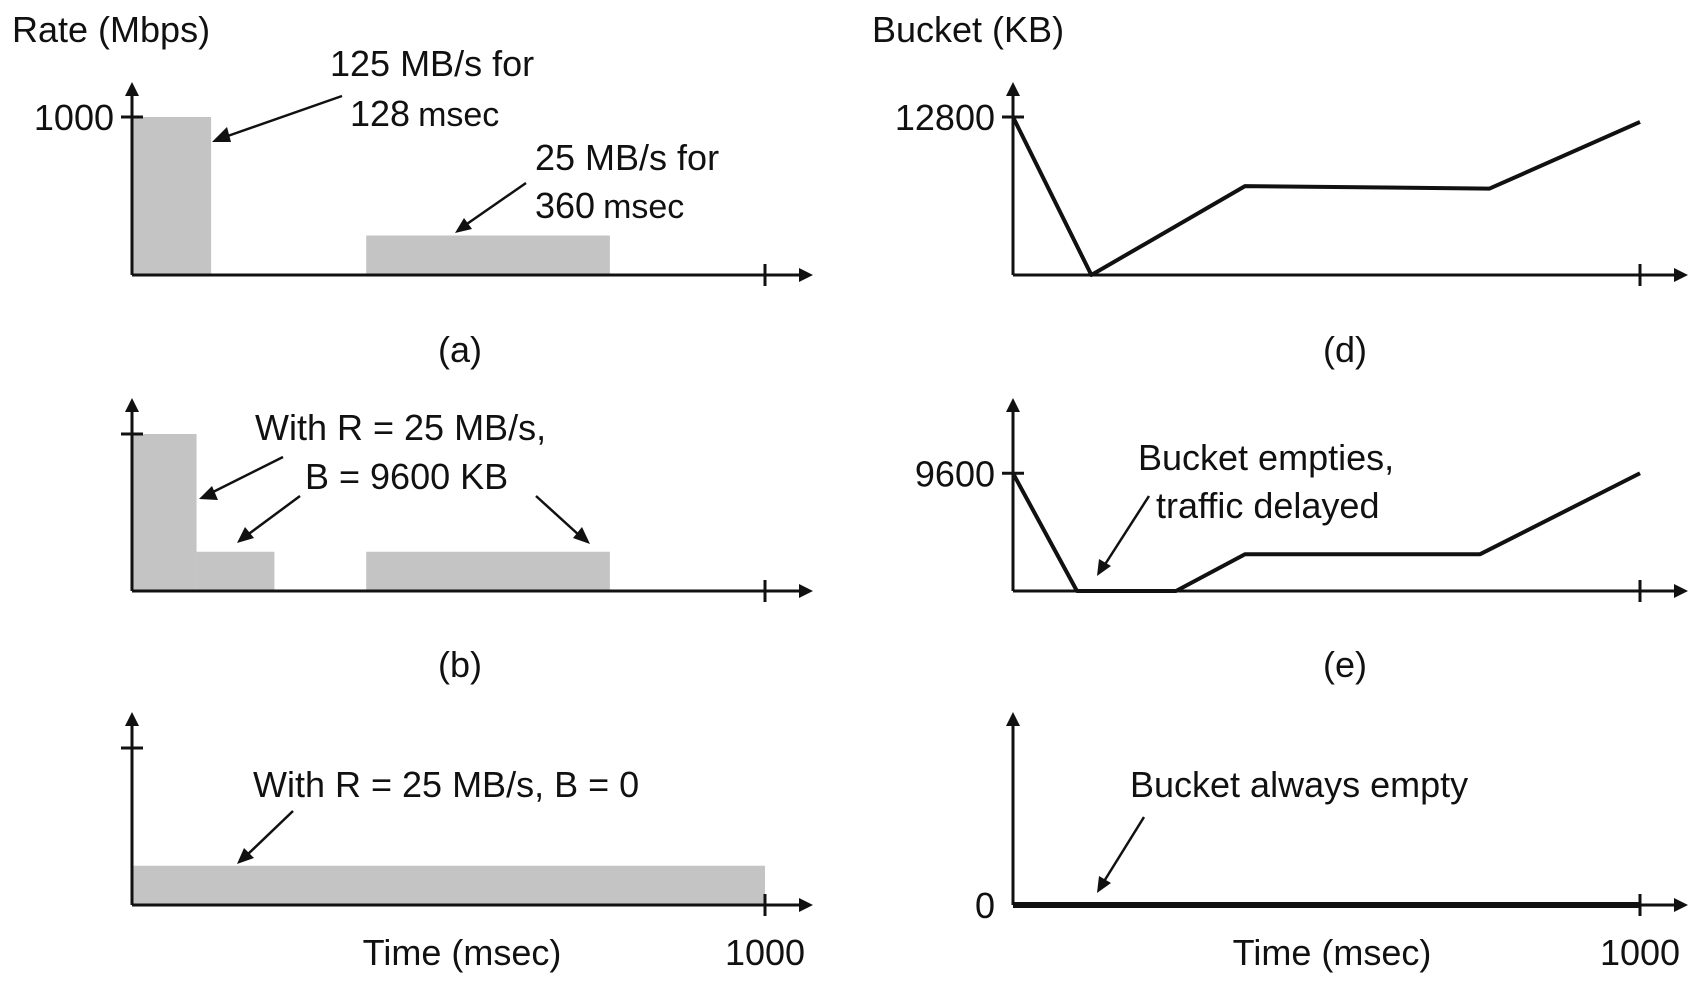  I want to click on y-axis-arrow-b, so click(132, 405).